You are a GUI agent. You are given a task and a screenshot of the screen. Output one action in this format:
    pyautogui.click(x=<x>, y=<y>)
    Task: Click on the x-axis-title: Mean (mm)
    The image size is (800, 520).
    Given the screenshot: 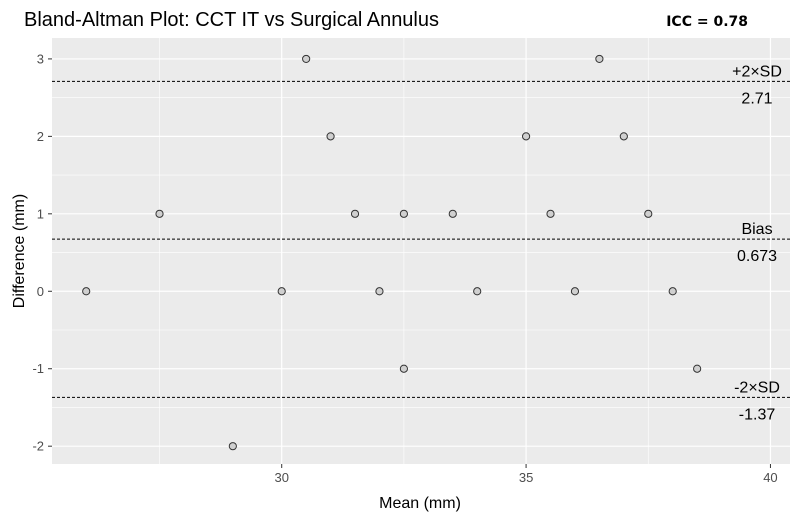 What is the action you would take?
    pyautogui.click(x=420, y=503)
    